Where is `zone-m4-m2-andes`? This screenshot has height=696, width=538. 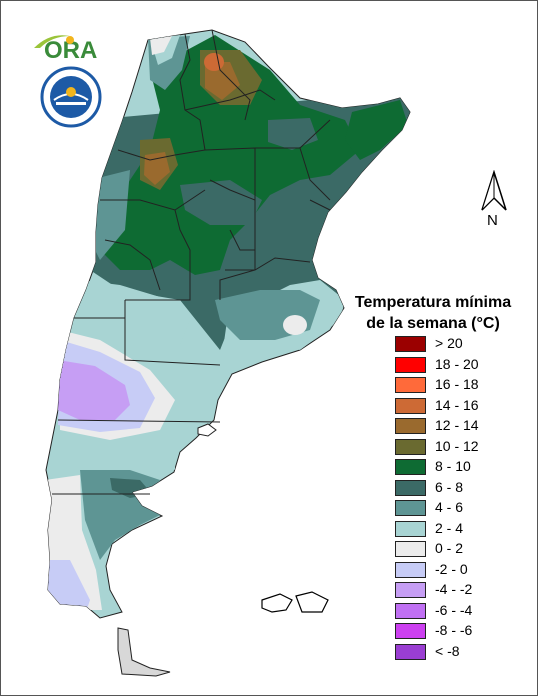
zone-m4-m2-andes is located at coordinates (94, 390).